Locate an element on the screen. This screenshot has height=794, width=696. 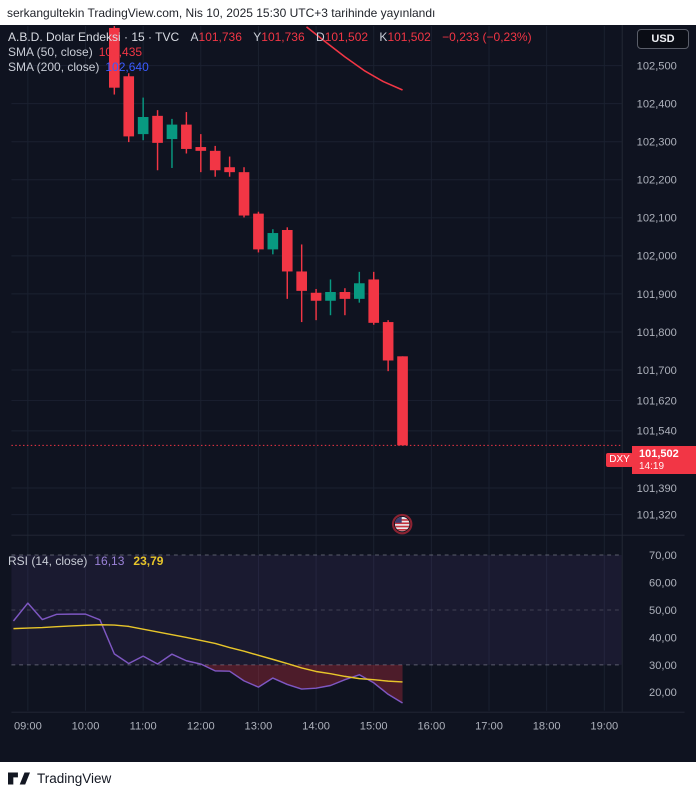
tradingview-brand: TradingView is located at coordinates (74, 778).